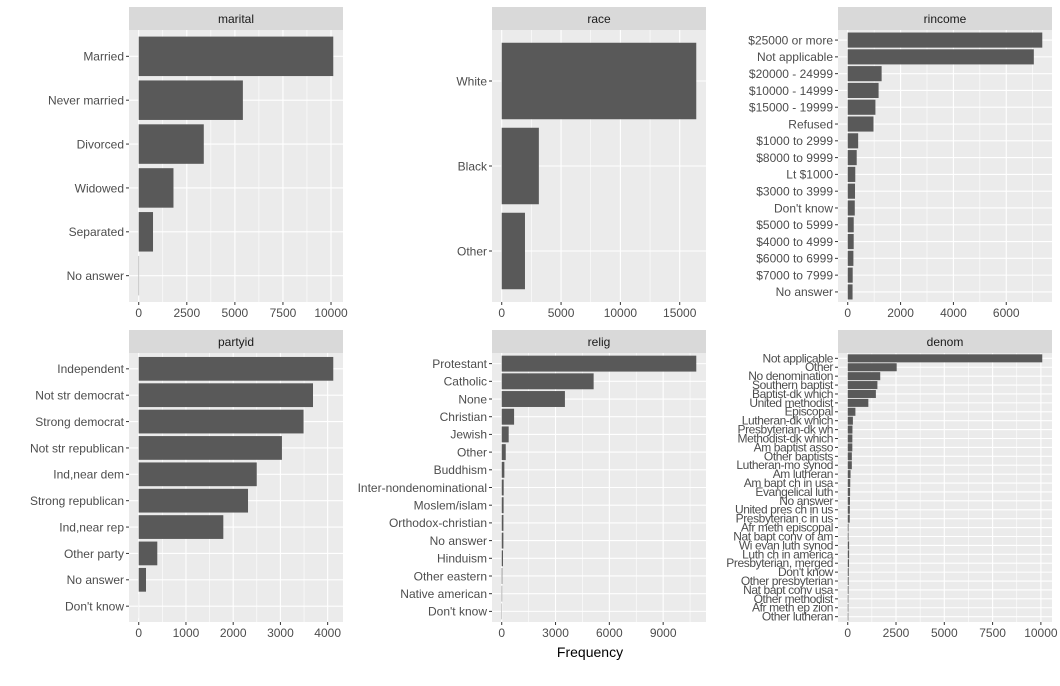  What do you see at coordinates (99, 188) in the screenshot?
I see `y-tick-label: Widowed` at bounding box center [99, 188].